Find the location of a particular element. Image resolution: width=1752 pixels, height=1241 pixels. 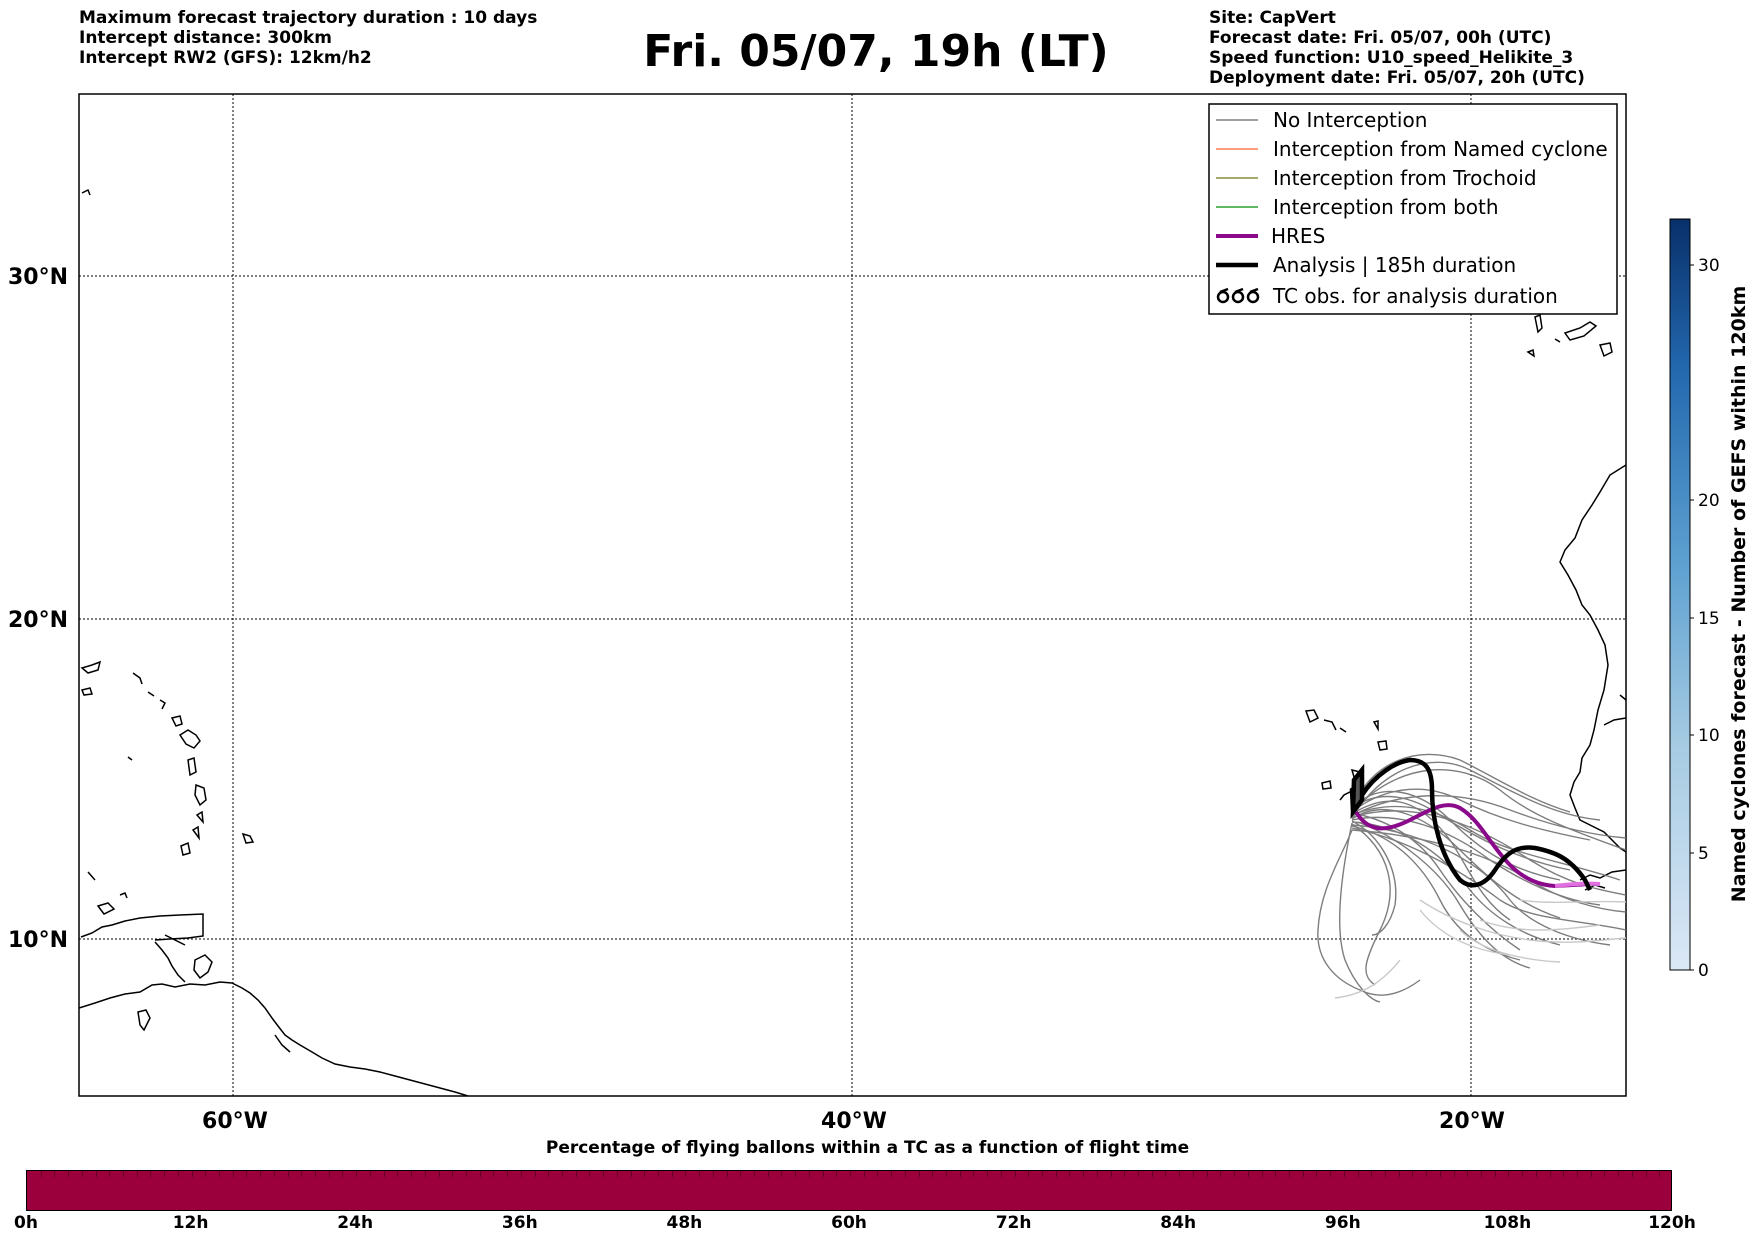

legend-box is located at coordinates (1413, 209).